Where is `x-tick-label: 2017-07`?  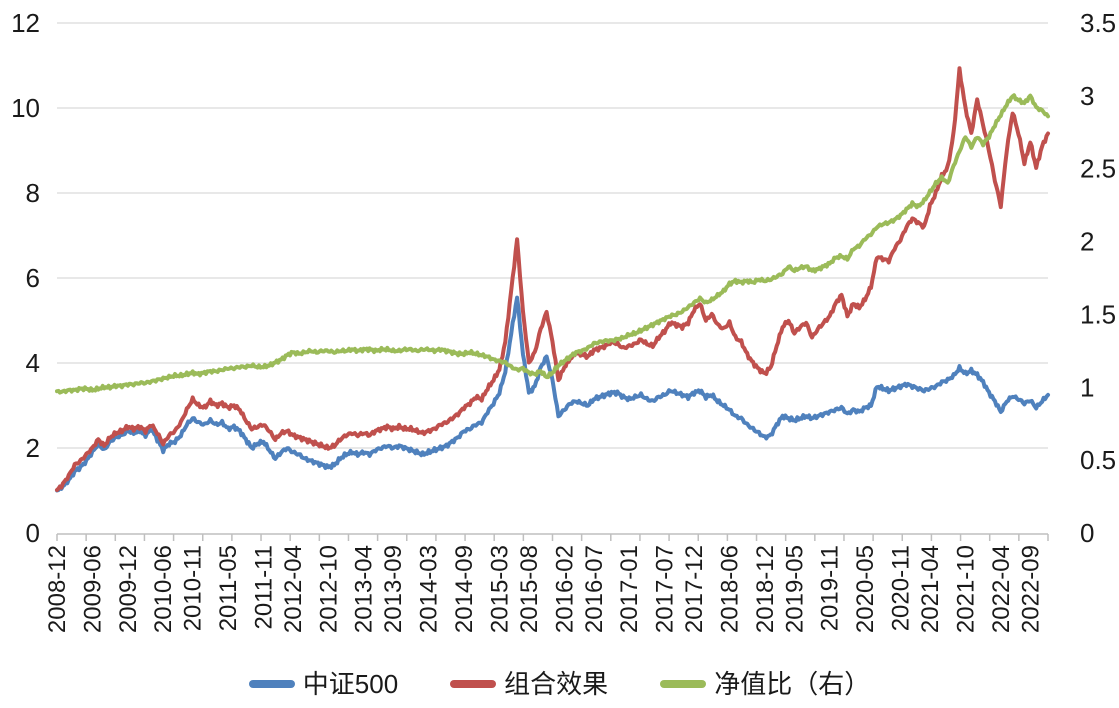 x-tick-label: 2017-07 is located at coordinates (665, 589).